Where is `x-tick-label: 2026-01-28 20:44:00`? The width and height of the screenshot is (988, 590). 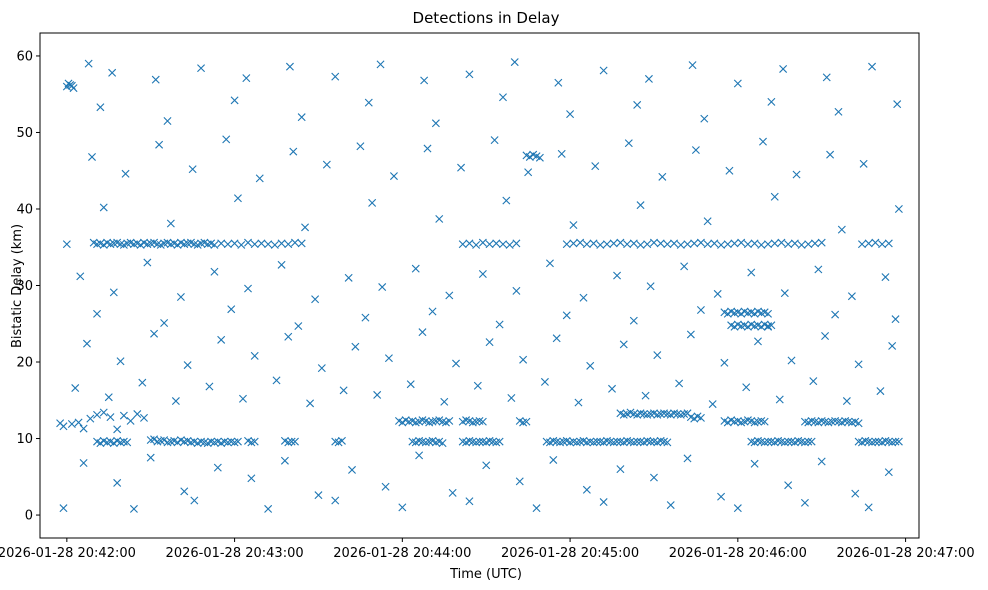
x-tick-label: 2026-01-28 20:44:00 is located at coordinates (402, 553).